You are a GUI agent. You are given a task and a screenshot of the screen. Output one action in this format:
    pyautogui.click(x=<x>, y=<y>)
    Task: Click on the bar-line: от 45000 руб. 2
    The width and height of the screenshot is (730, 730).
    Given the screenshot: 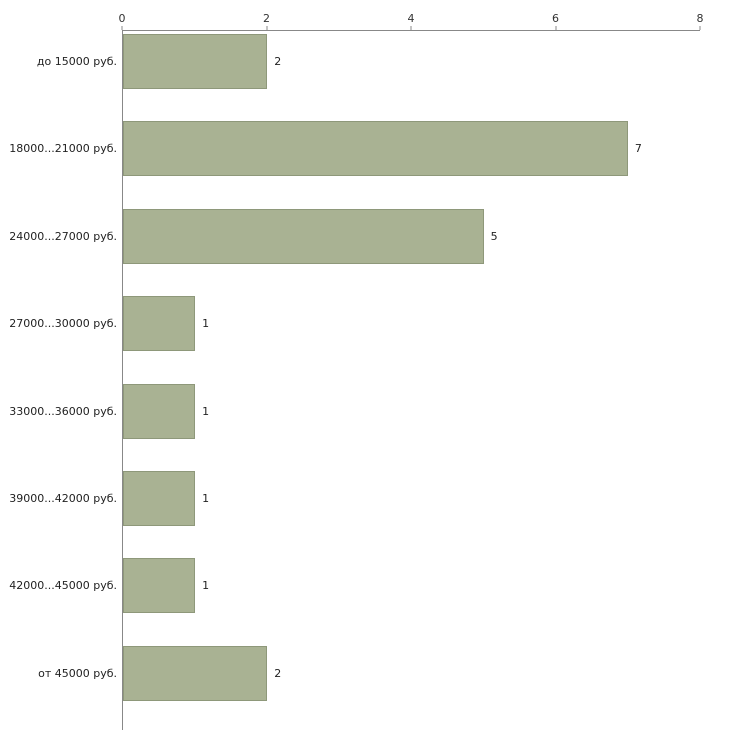 What is the action you would take?
    pyautogui.click(x=369, y=673)
    